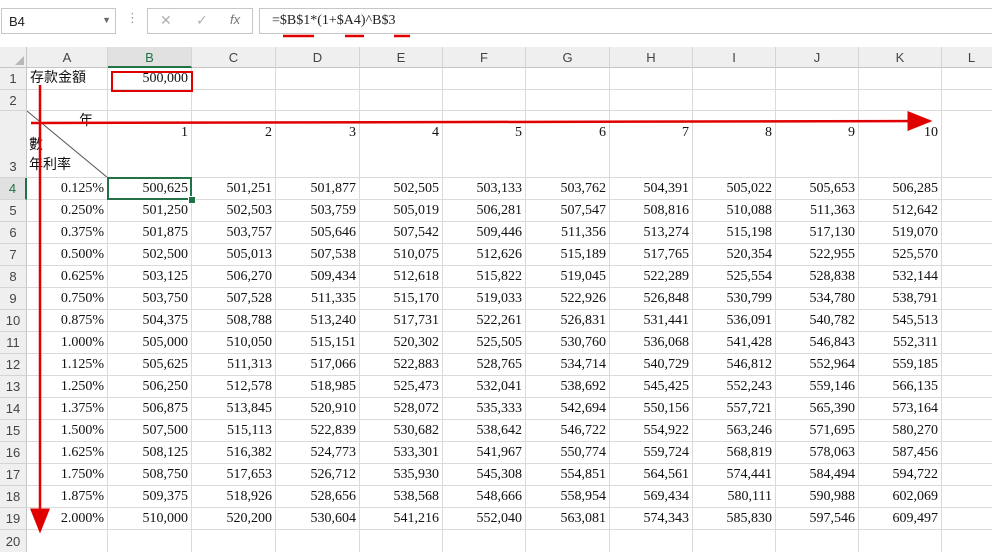  Describe the element at coordinates (318, 189) in the screenshot. I see `value-cell: 501,877` at that location.